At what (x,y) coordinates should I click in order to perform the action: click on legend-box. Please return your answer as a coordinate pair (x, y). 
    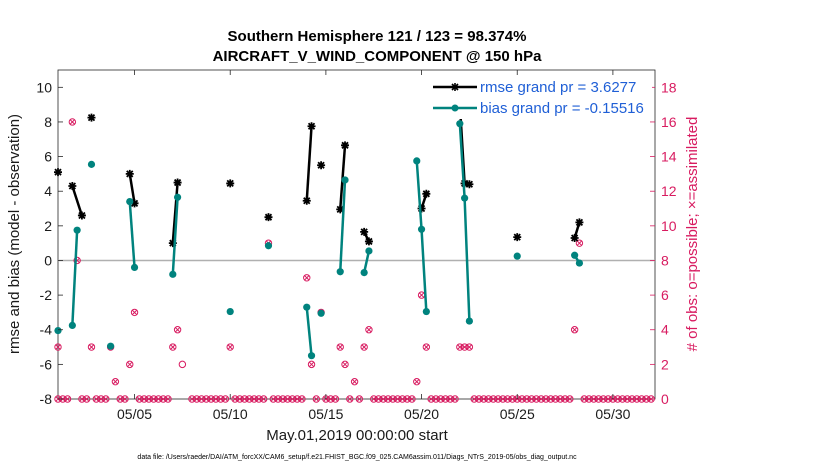
    Looking at the image, I should click on (541, 97).